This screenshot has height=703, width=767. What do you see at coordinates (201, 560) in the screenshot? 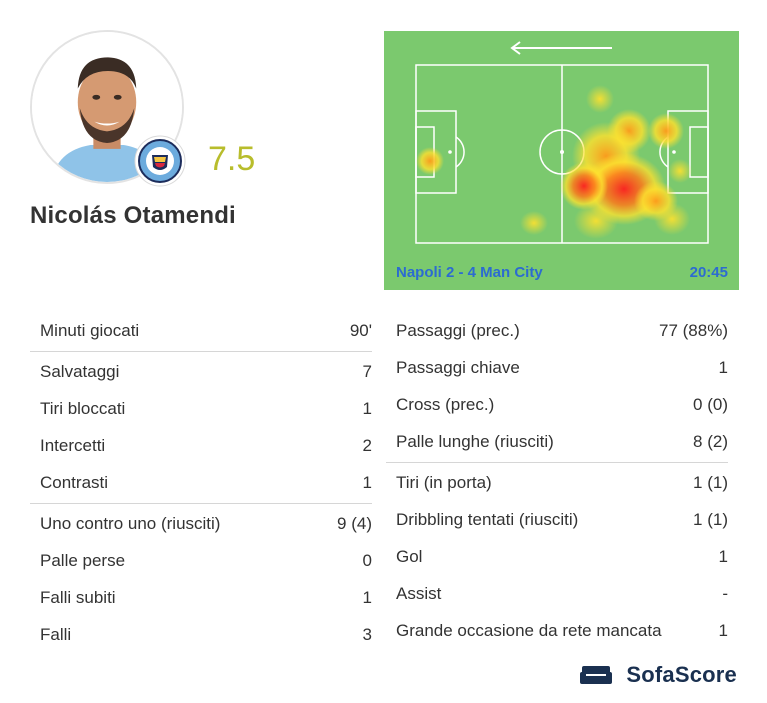
I see `stat-row: Palle perse 0` at bounding box center [201, 560].